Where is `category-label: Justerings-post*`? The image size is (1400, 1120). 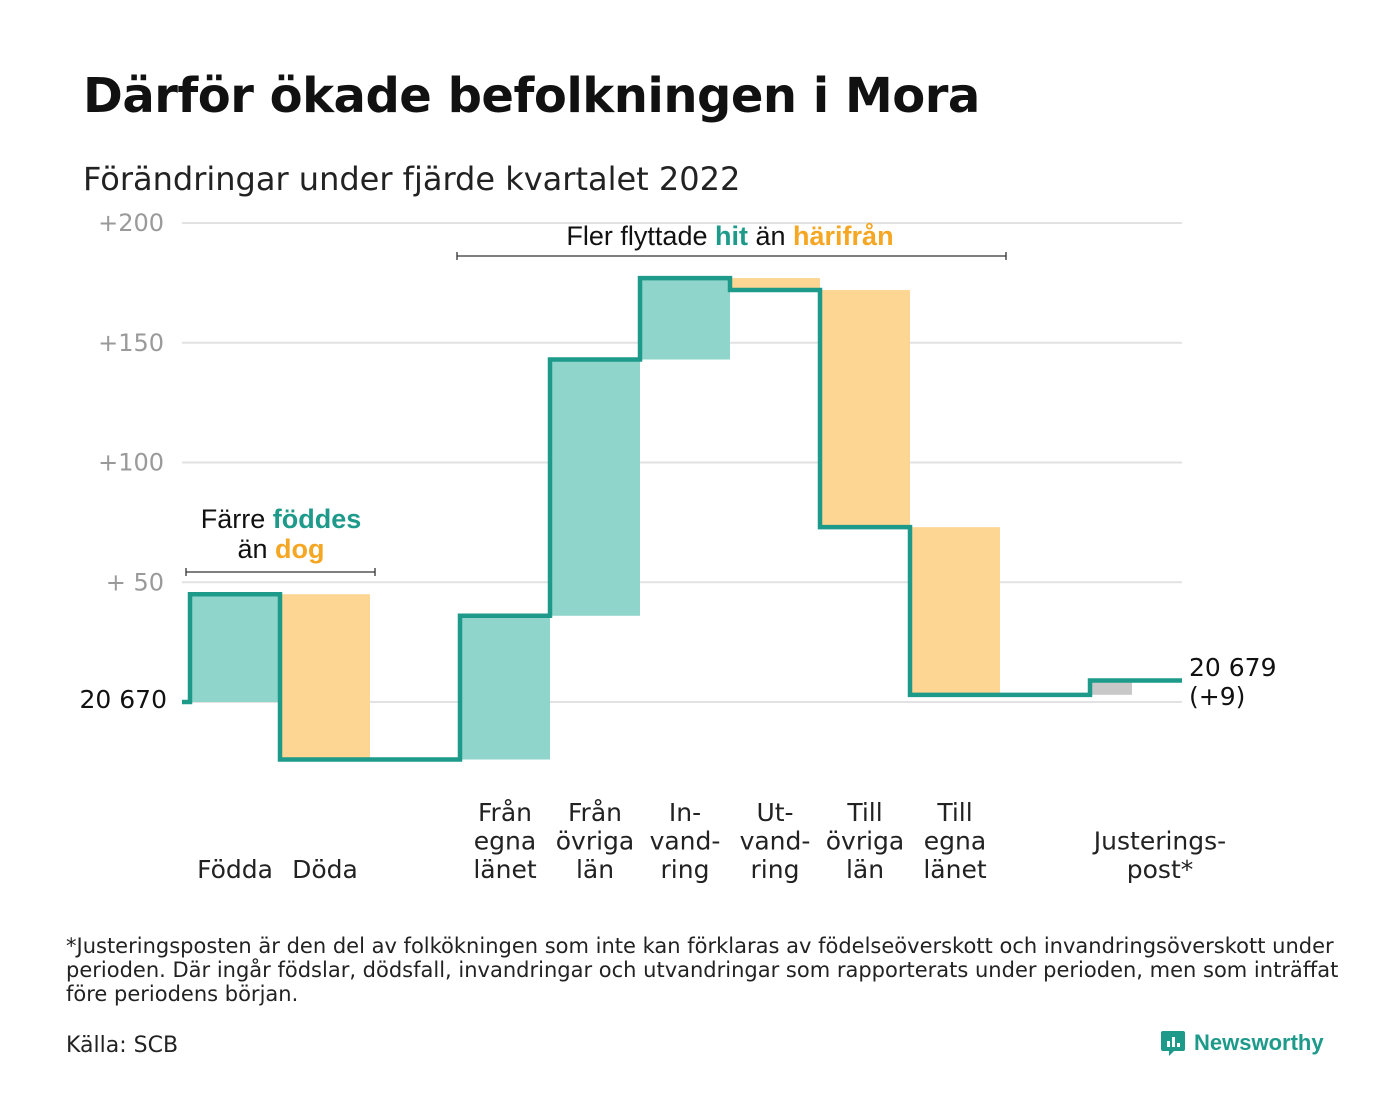
category-label: Justerings-post* is located at coordinates (1159, 856).